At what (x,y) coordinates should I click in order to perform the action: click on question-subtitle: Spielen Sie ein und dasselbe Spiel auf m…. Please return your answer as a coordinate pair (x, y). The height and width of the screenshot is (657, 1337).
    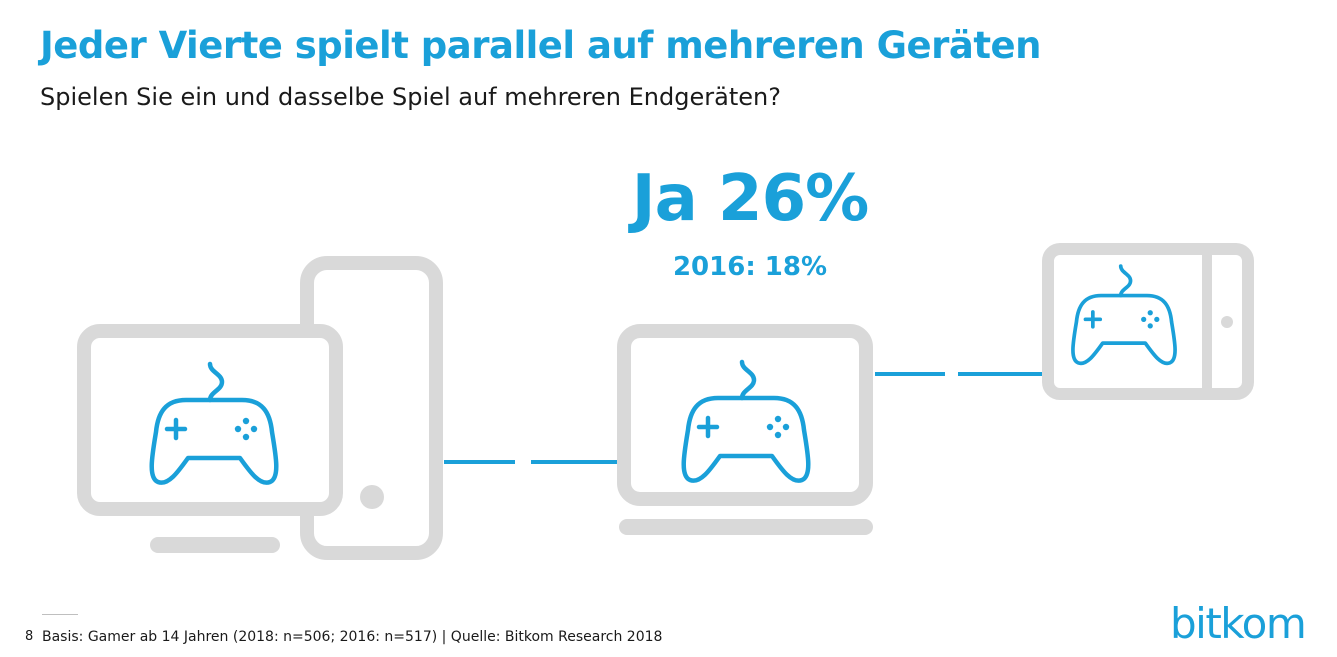
    Looking at the image, I should click on (410, 97).